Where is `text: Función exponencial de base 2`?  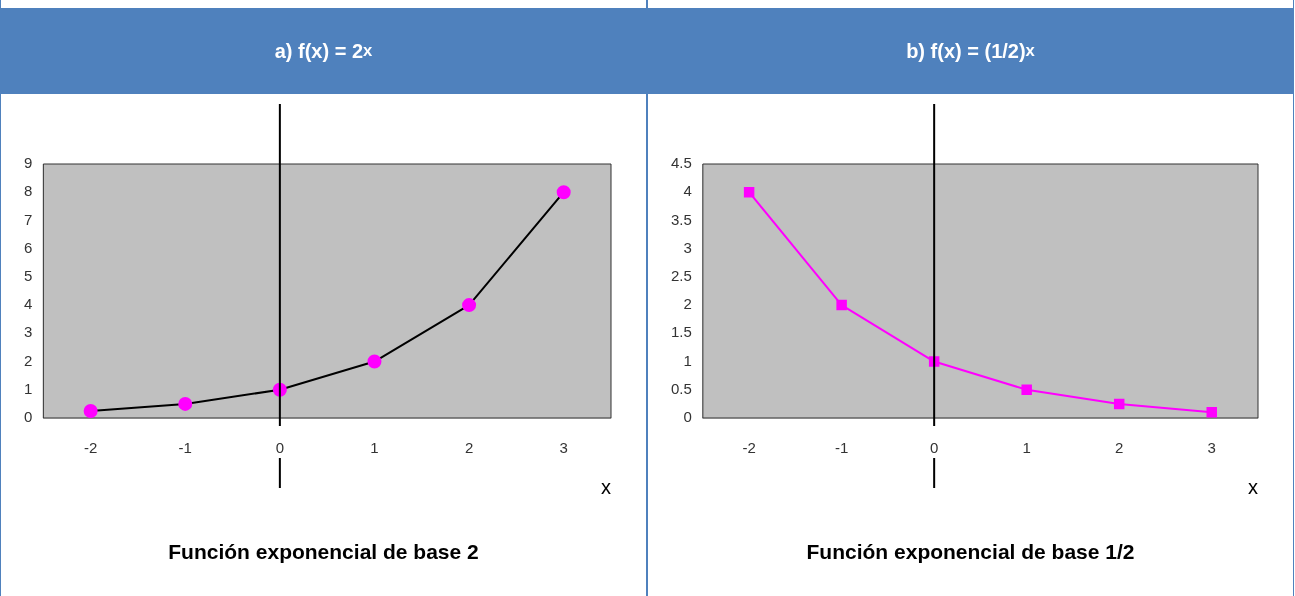
text: Función exponencial de base 2 is located at coordinates (323, 552).